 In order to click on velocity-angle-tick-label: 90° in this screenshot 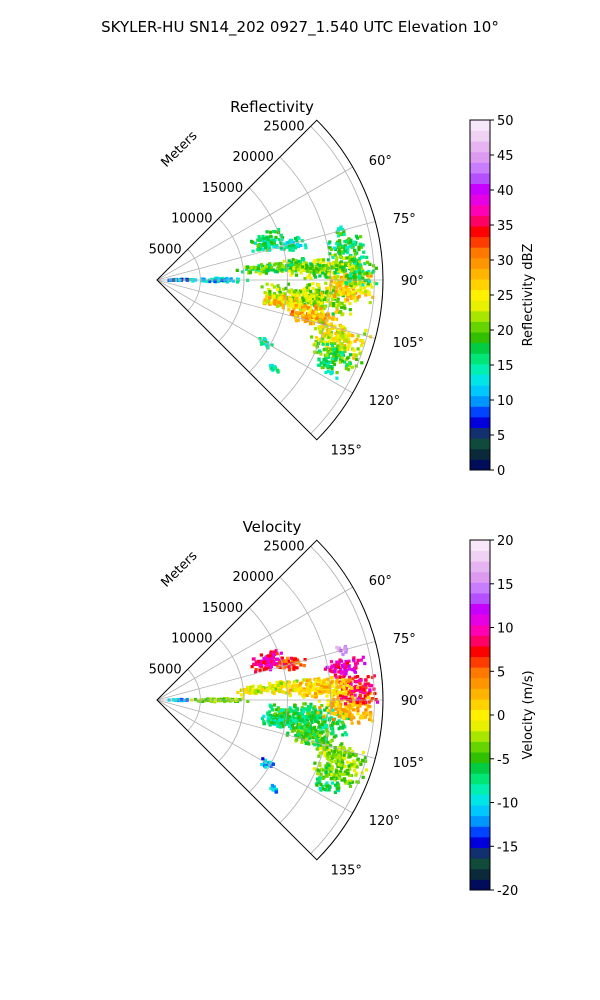, I will do `click(412, 701)`.